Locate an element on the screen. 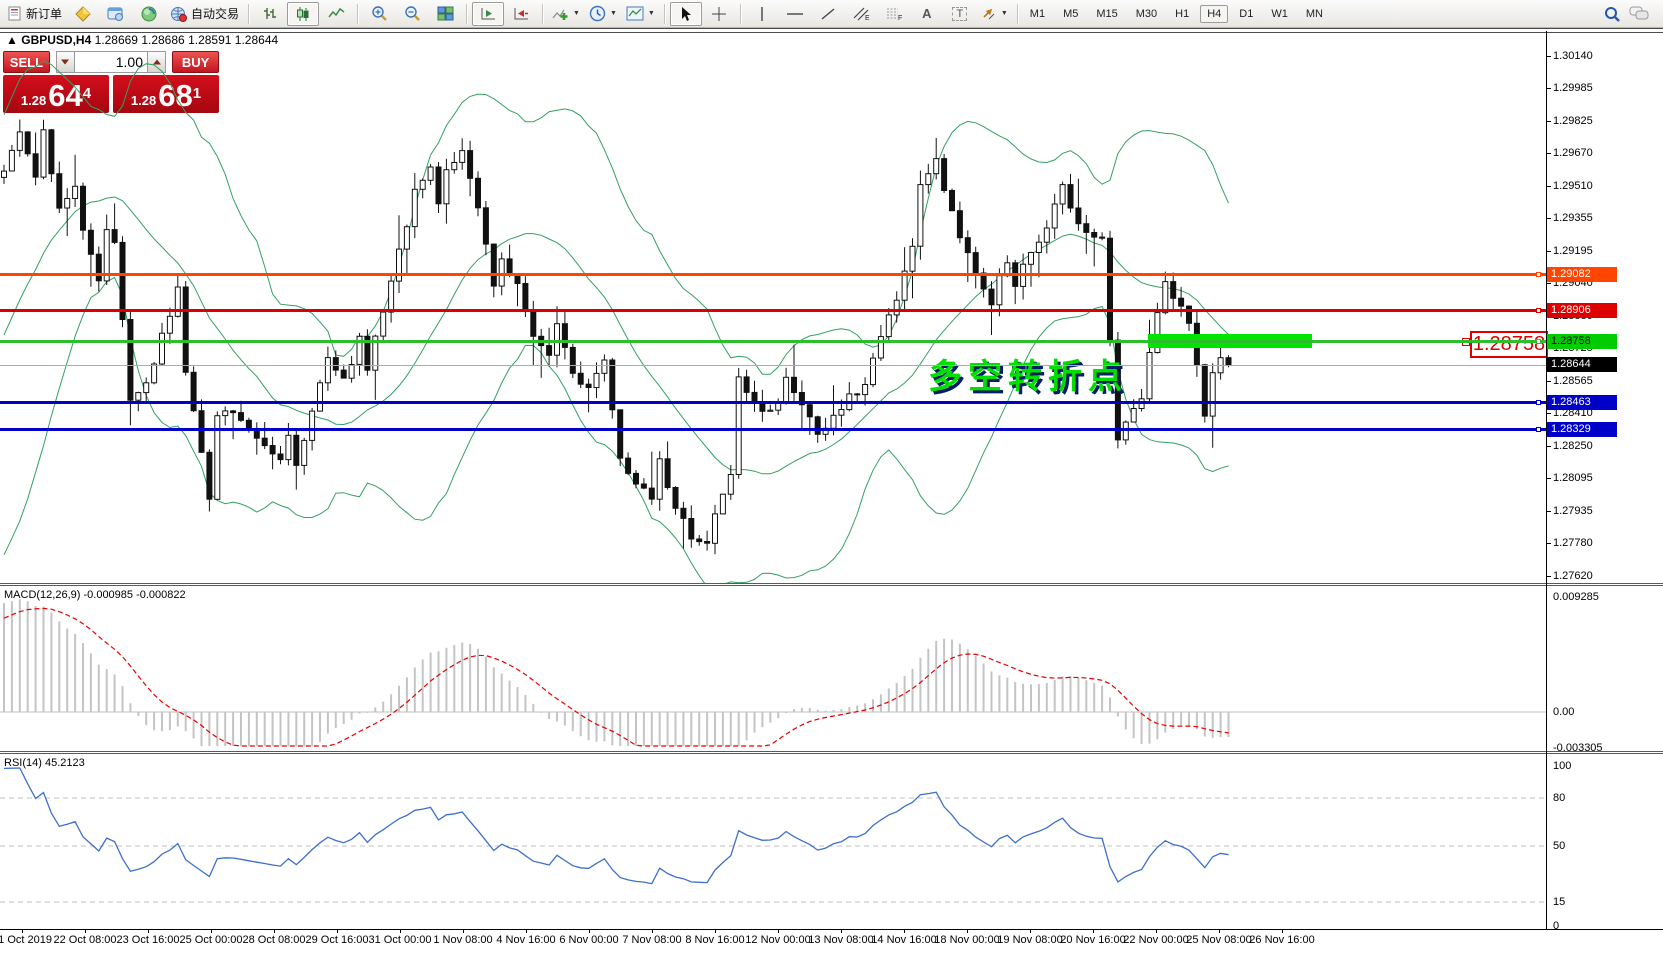  channel-tool: E is located at coordinates (861, 14).